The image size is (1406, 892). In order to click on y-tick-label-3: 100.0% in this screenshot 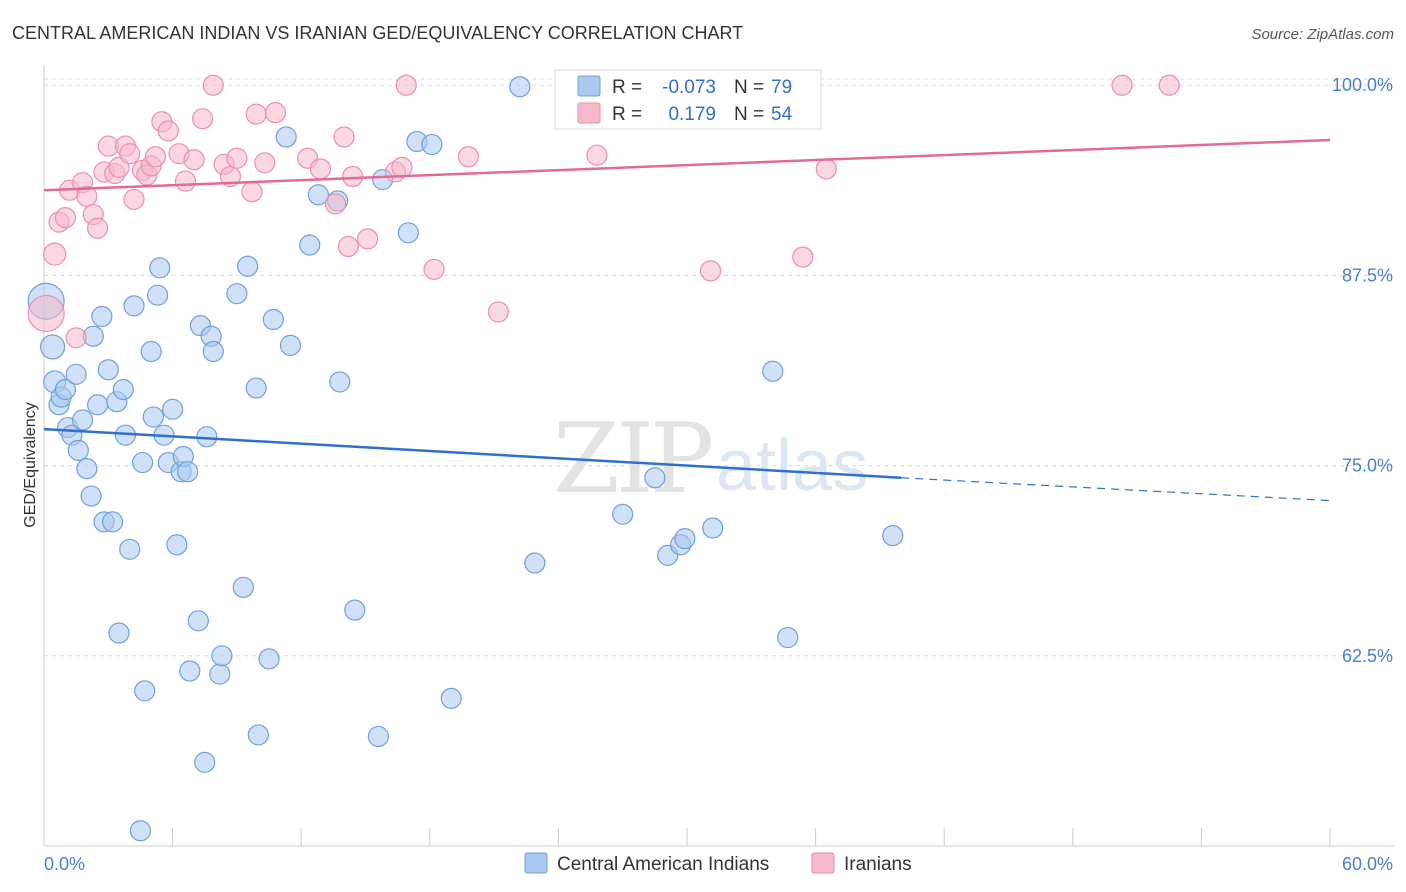, I will do `click(1362, 85)`.